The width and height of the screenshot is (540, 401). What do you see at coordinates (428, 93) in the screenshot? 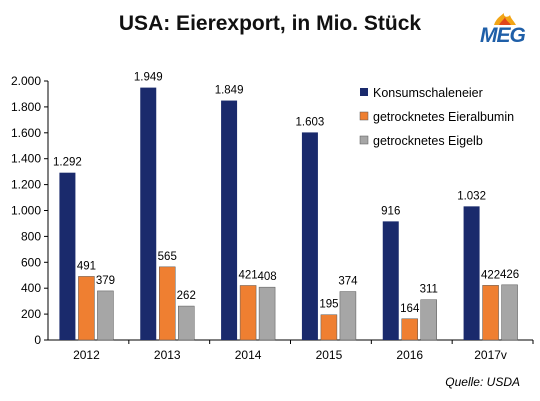
I see `legend-label: Konsumschaleneier` at bounding box center [428, 93].